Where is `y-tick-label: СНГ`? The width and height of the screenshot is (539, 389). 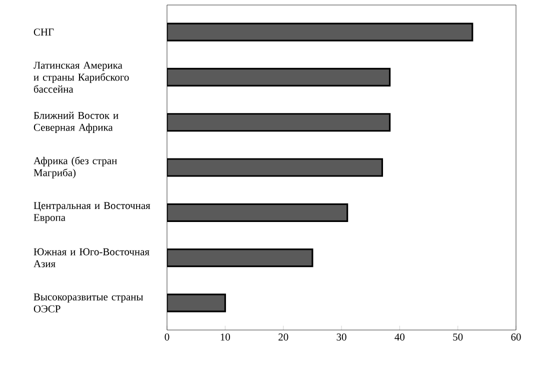
y-tick-label: СНГ is located at coordinates (44, 32).